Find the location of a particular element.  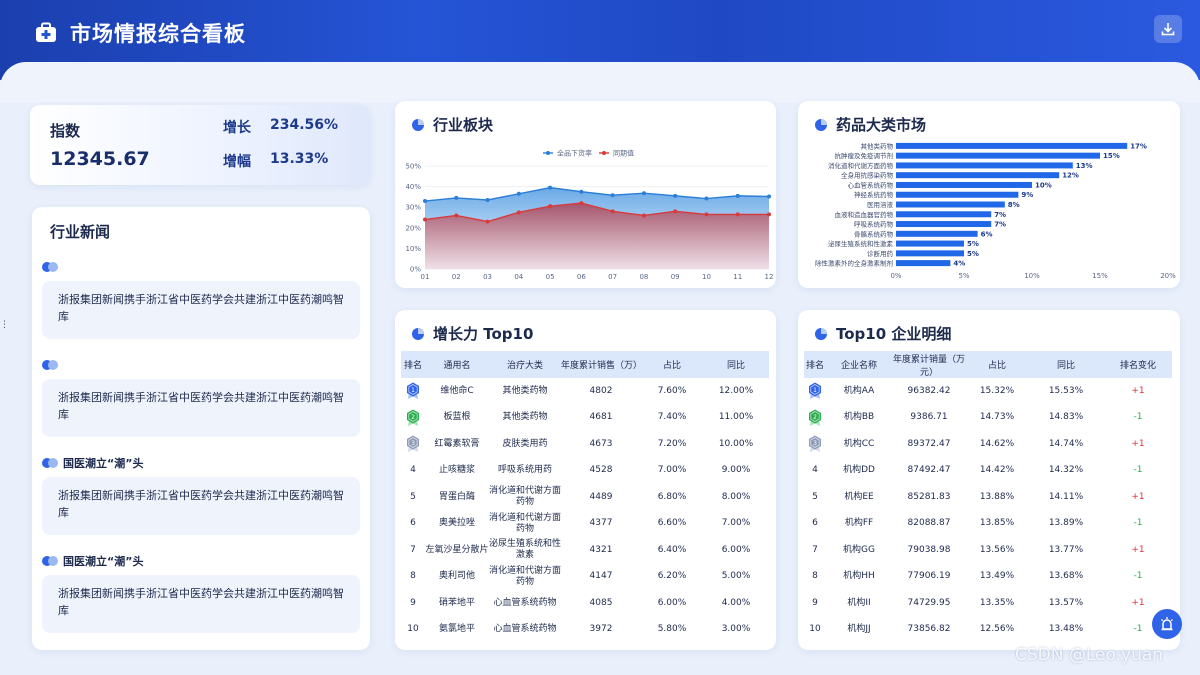

legend-label: 全品下货率 is located at coordinates (574, 153).